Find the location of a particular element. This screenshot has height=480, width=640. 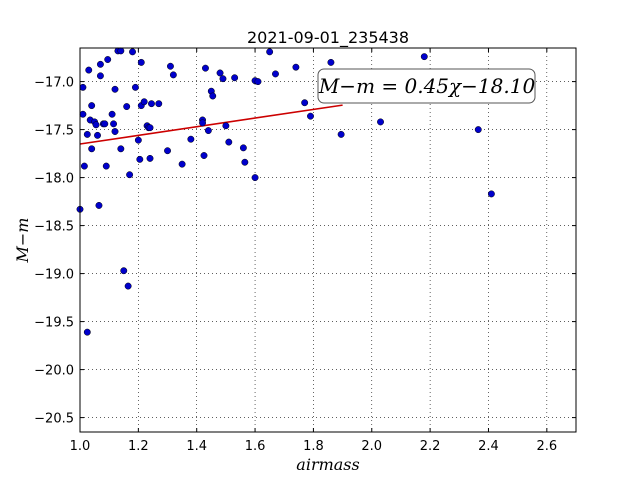

x-tick-label: 2.4 is located at coordinates (488, 446).